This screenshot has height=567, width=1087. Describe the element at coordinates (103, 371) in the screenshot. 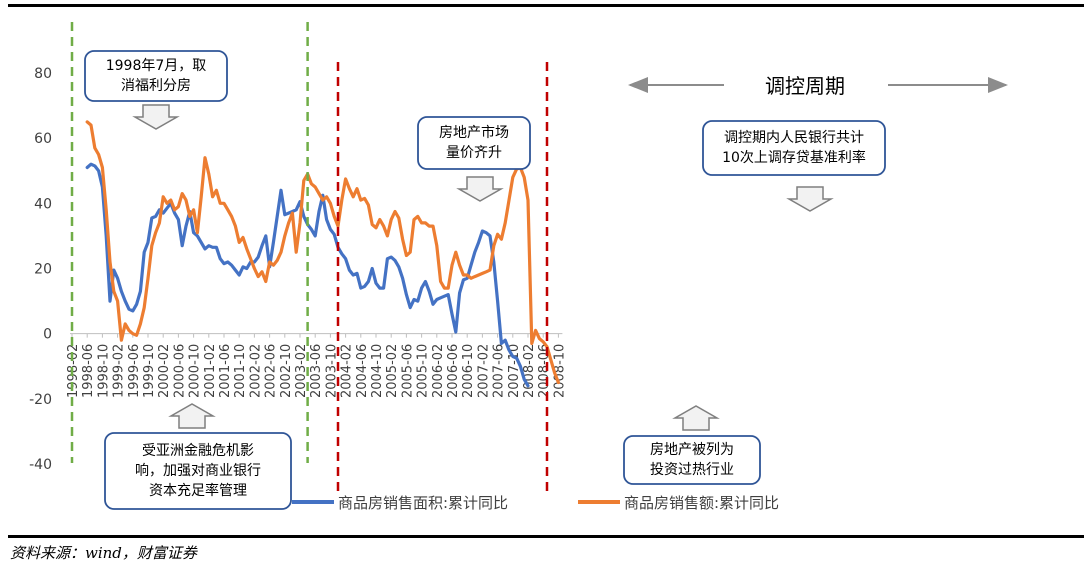

I see `x-tick-label: 1998-10` at that location.